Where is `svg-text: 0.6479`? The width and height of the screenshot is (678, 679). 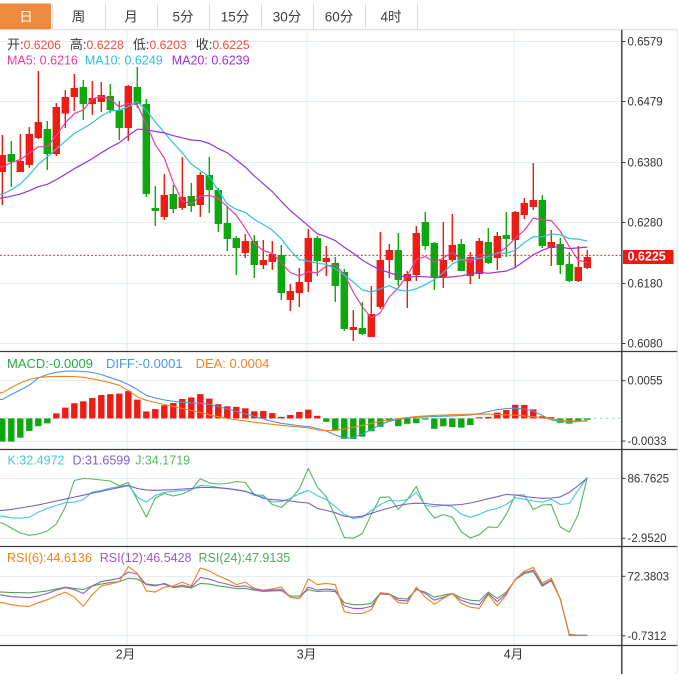
svg-text: 0.6479 is located at coordinates (645, 103).